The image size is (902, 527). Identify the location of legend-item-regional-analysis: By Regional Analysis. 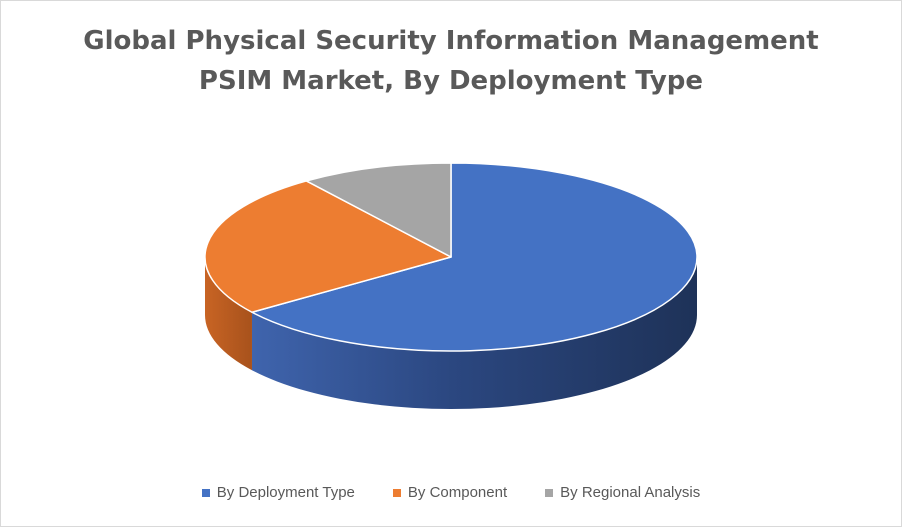
(622, 492).